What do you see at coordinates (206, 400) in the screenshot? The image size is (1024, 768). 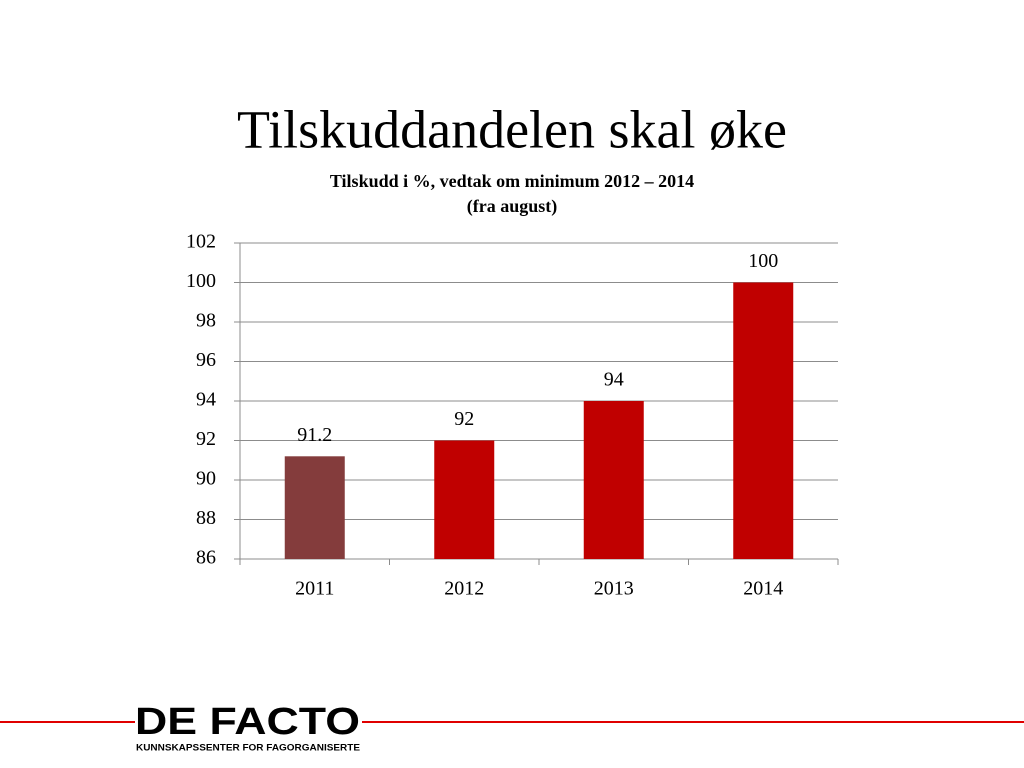 I see `y-tick-label: 94` at bounding box center [206, 400].